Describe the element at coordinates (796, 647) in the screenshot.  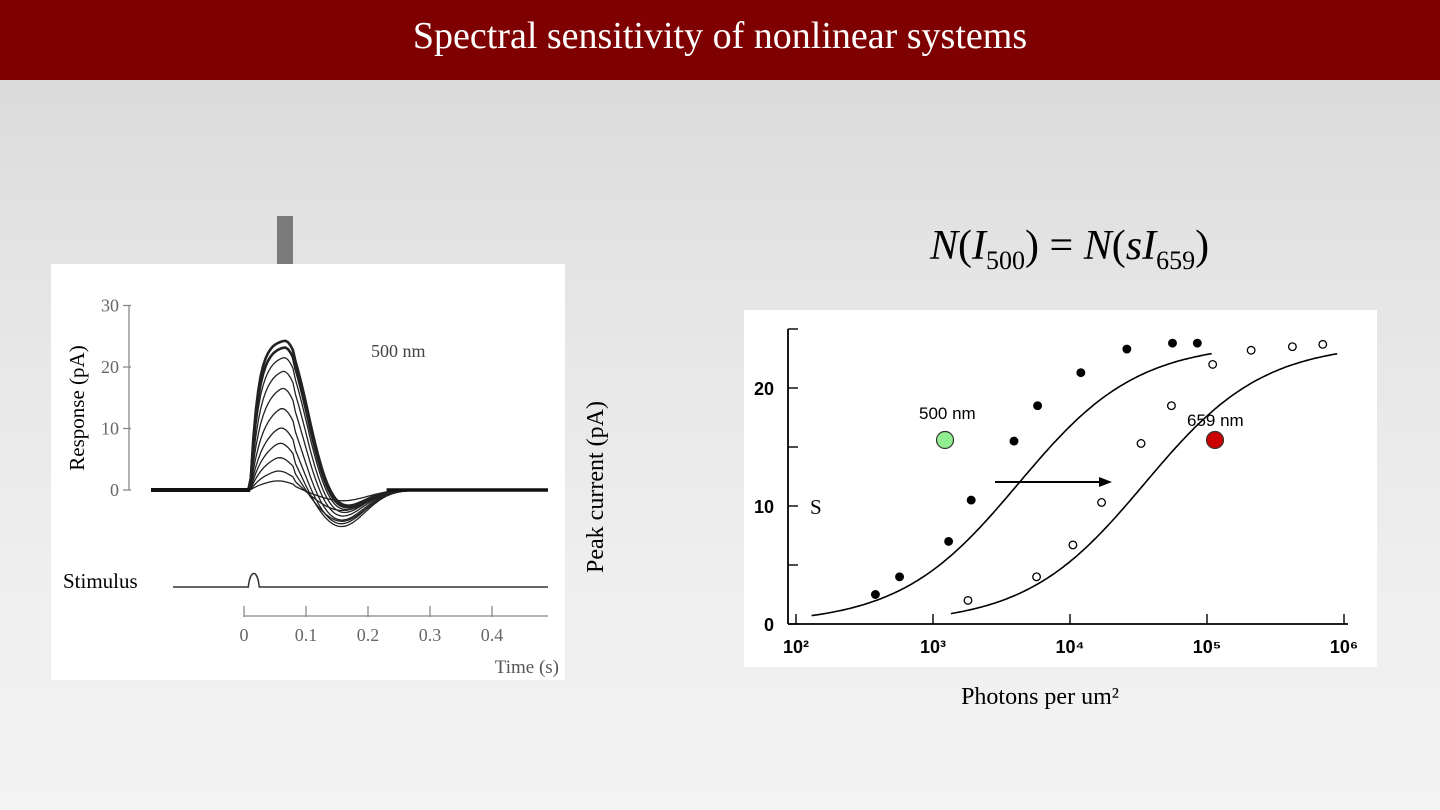
I see `x-tick-label: 10²` at that location.